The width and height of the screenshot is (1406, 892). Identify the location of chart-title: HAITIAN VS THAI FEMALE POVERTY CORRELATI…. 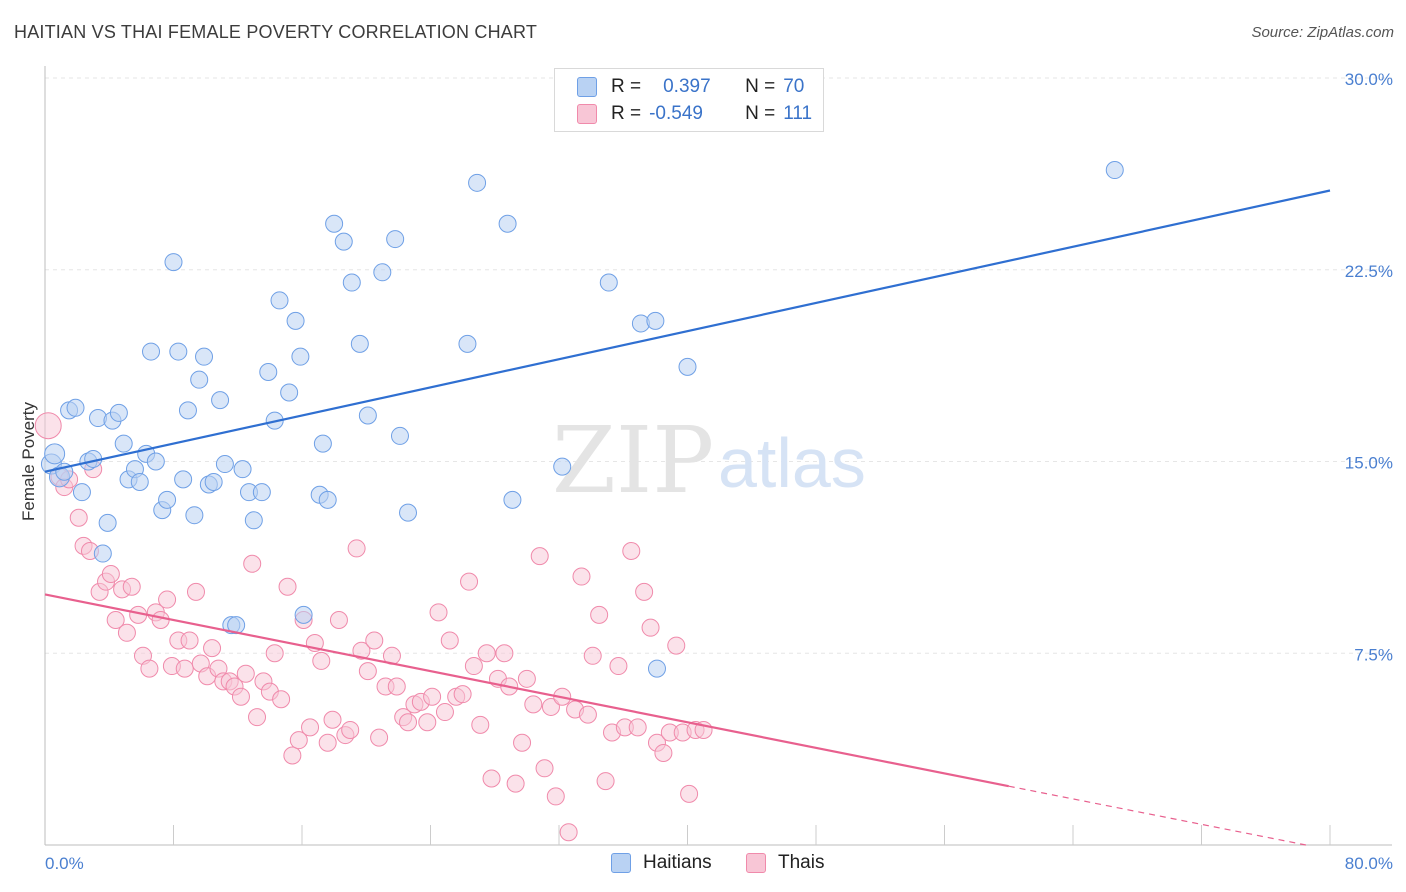
(276, 32).